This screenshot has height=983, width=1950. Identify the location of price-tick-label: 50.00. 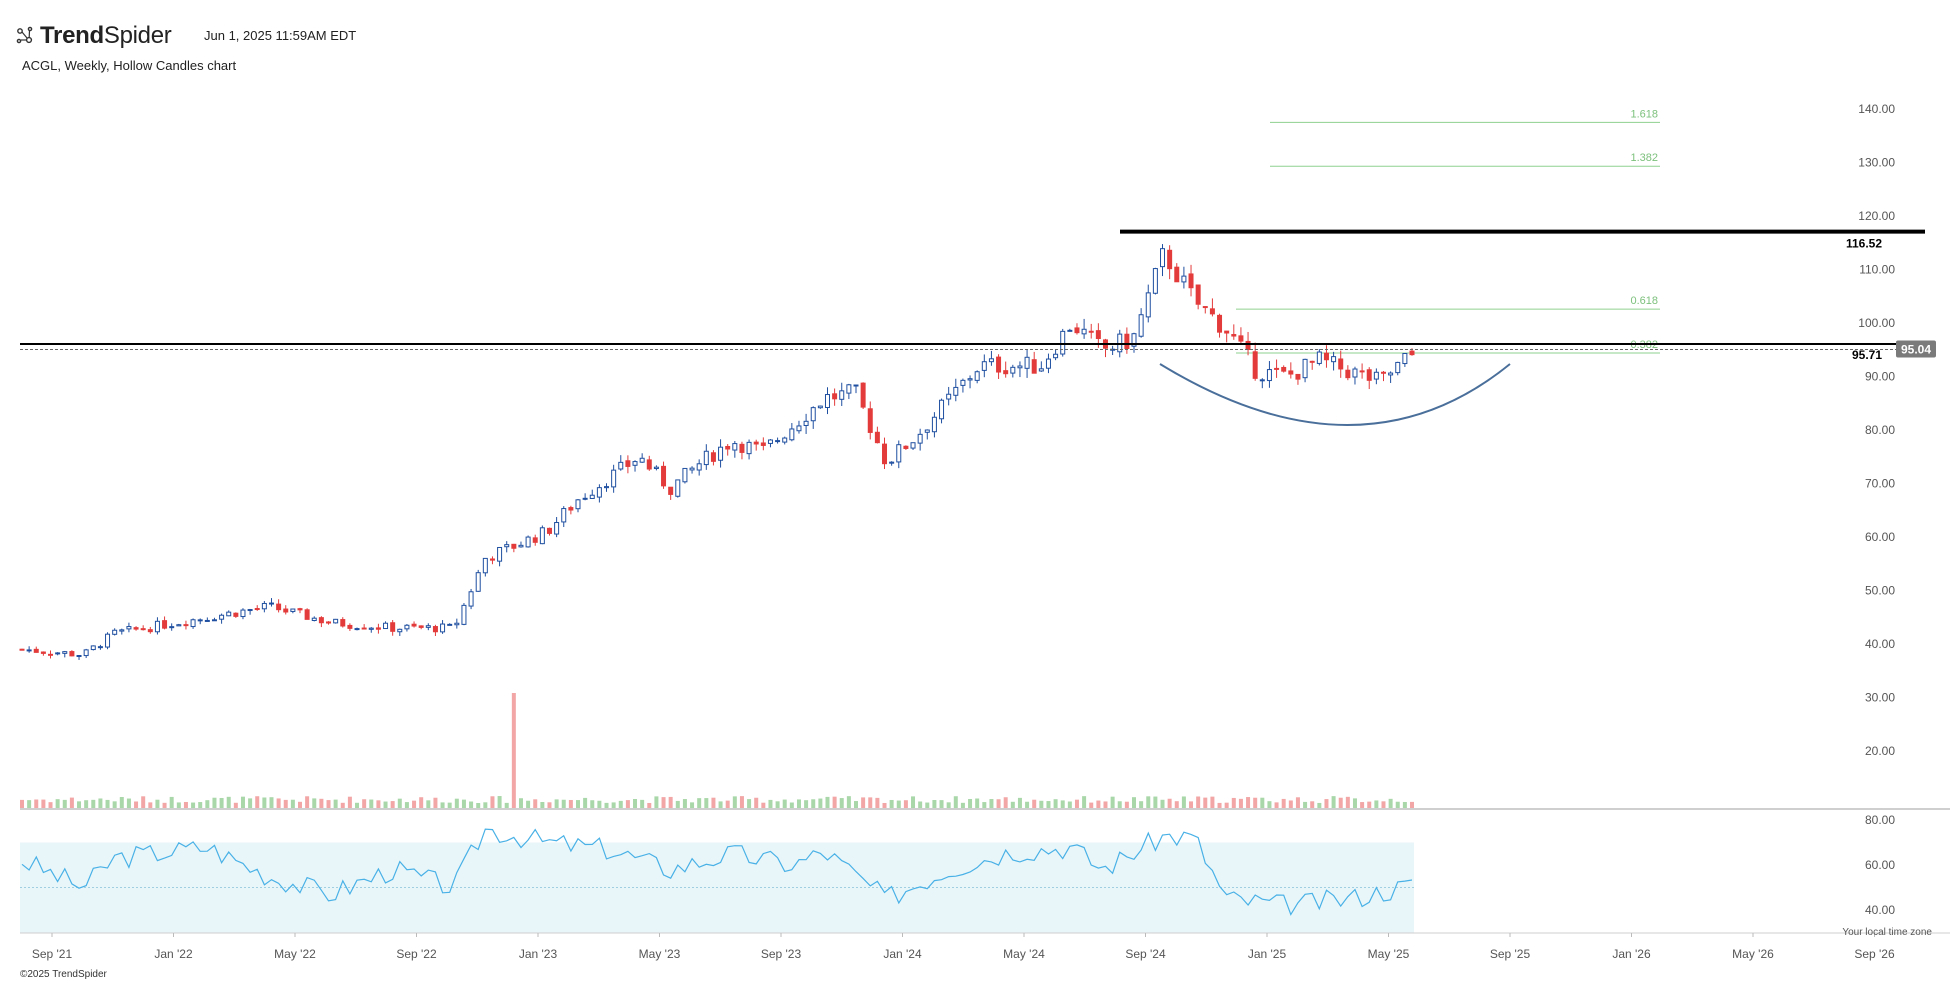
(1880, 591).